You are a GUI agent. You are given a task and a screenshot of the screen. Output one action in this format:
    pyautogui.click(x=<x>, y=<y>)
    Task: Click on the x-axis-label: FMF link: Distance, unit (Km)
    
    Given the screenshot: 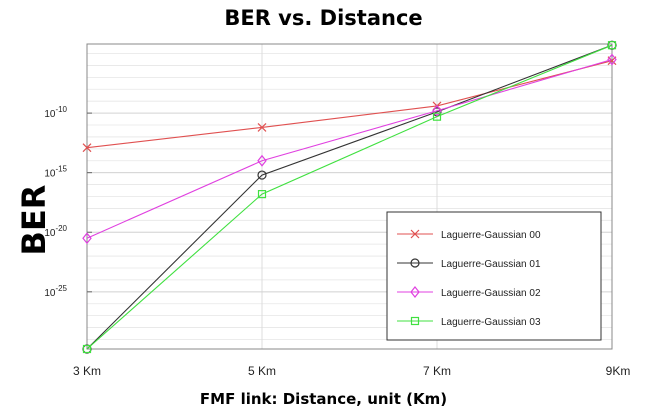 What is the action you would take?
    pyautogui.click(x=323, y=399)
    